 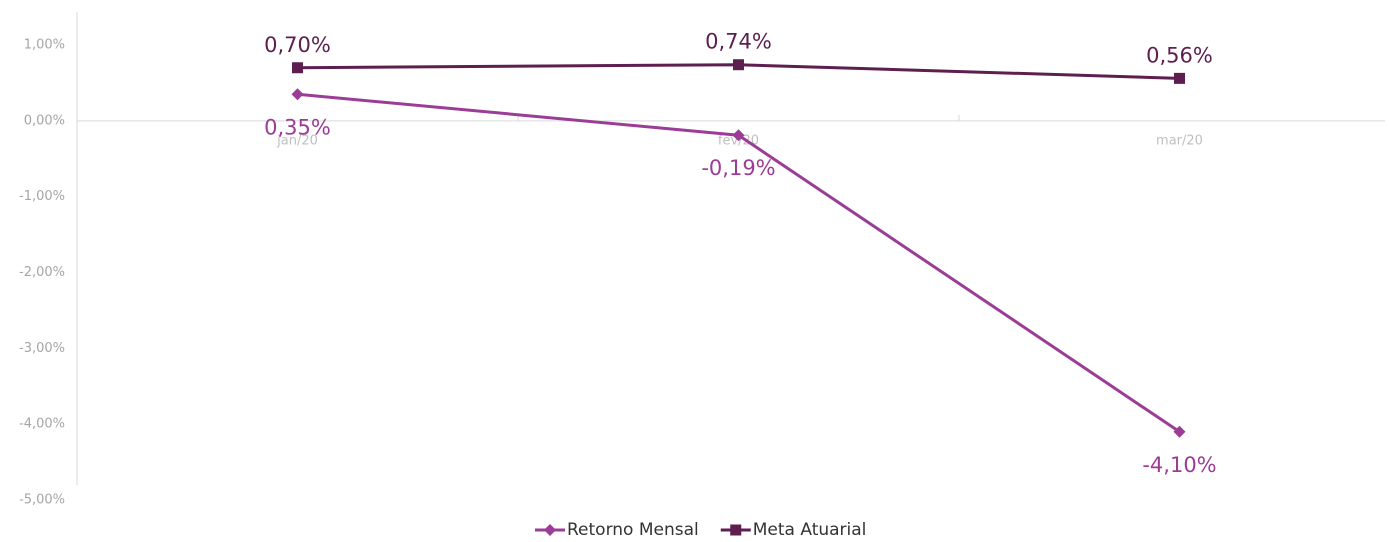 I want to click on y-tick-label: -5,00%, so click(x=42, y=500).